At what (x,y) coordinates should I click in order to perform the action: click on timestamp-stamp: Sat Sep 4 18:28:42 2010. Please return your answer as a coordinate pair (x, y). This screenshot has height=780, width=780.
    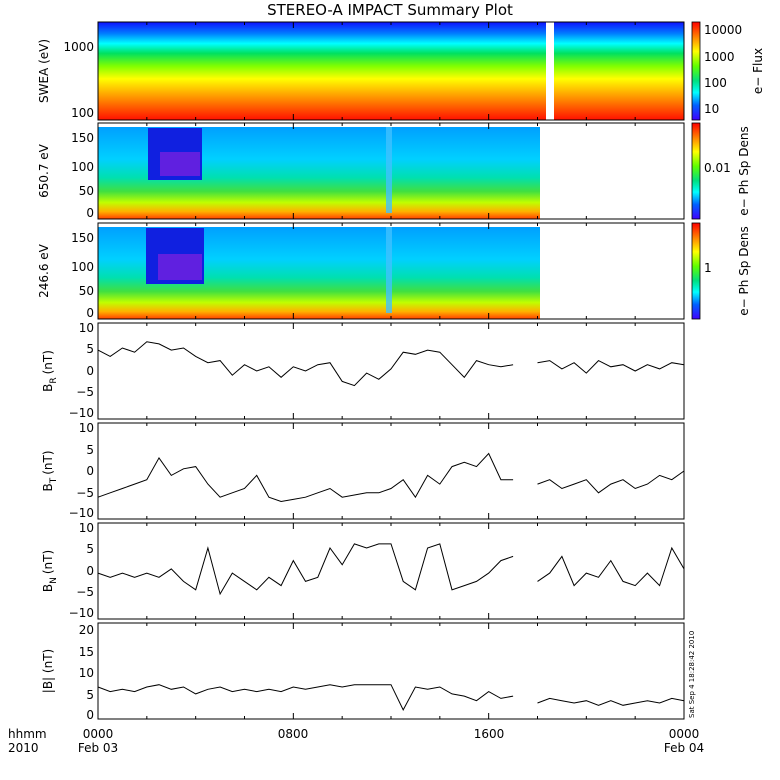
    Looking at the image, I should click on (692, 674).